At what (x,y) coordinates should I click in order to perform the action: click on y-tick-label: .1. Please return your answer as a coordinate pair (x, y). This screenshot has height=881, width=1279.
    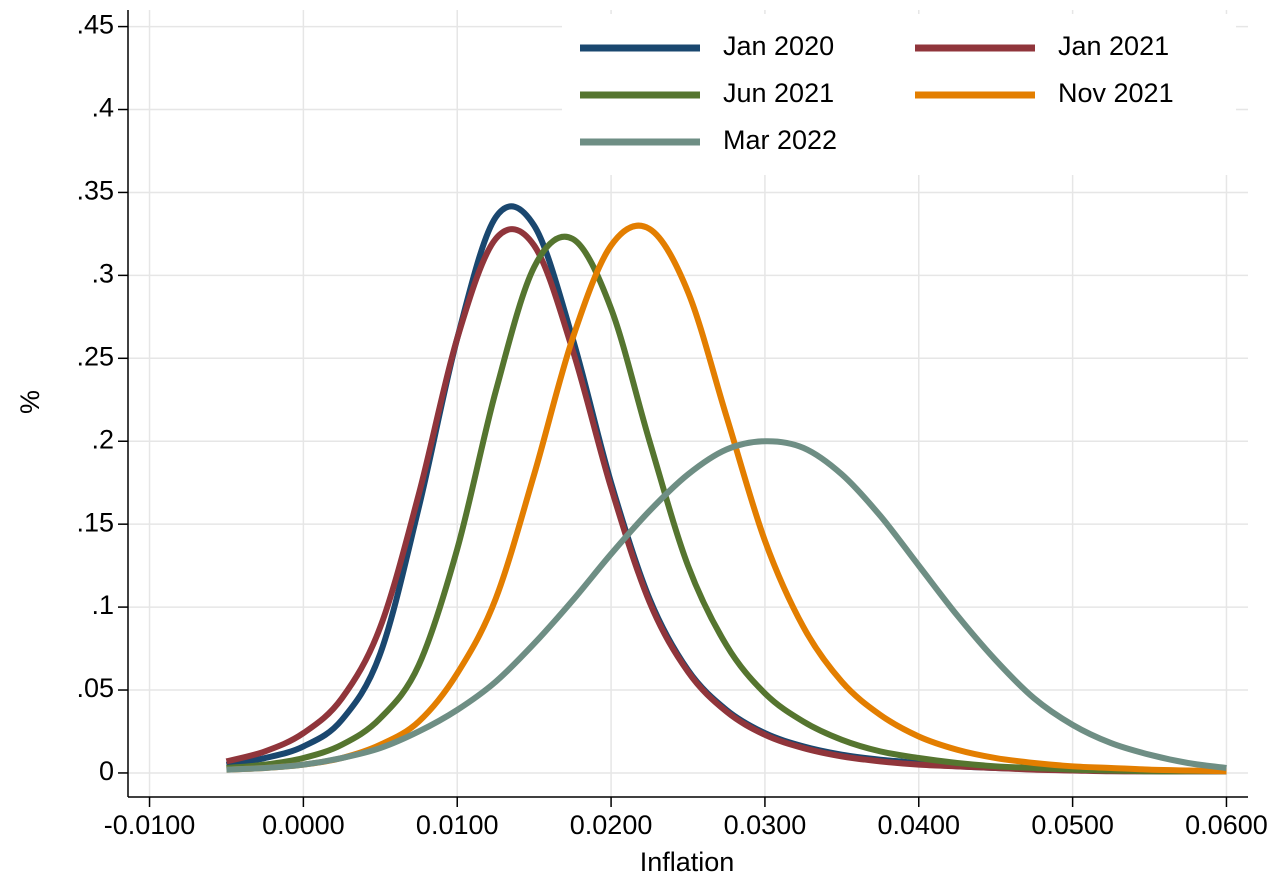
    Looking at the image, I should click on (102, 605).